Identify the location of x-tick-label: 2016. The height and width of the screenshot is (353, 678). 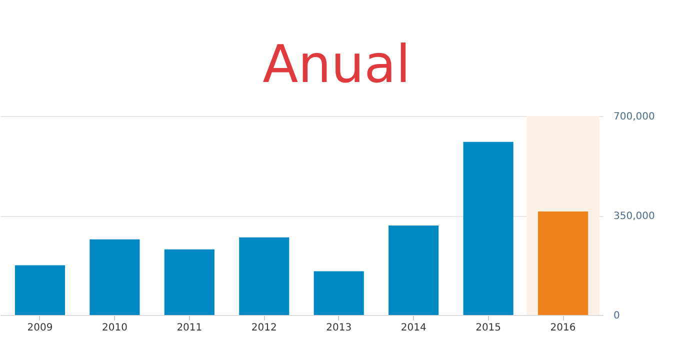
(563, 328).